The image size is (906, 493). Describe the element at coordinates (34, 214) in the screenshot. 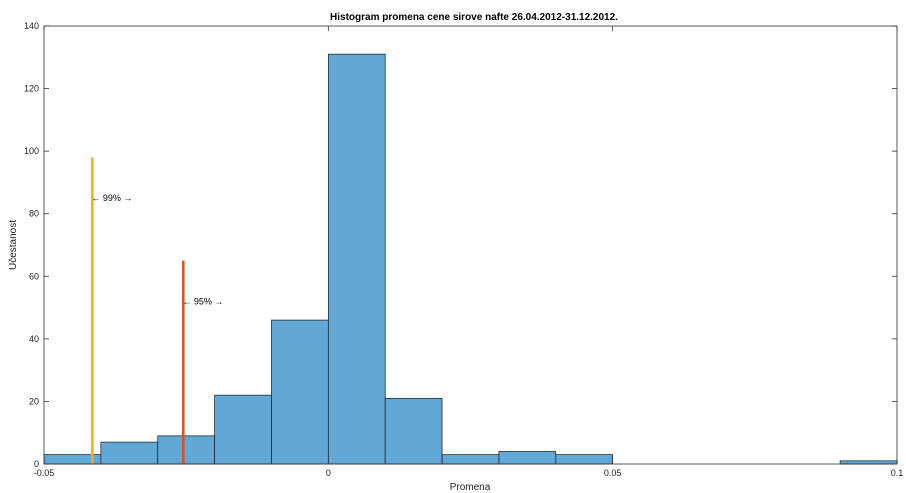

I see `y-tick-label-4: 80` at that location.